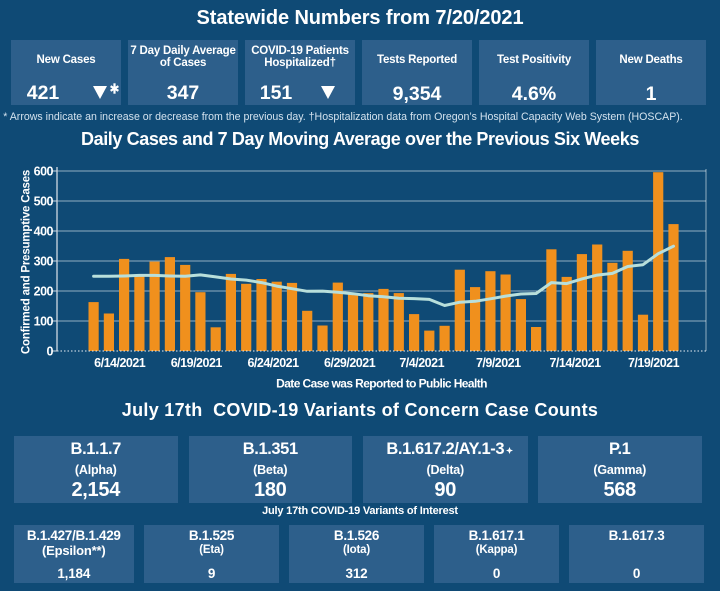  What do you see at coordinates (44, 201) in the screenshot?
I see `svg-text: 500` at bounding box center [44, 201].